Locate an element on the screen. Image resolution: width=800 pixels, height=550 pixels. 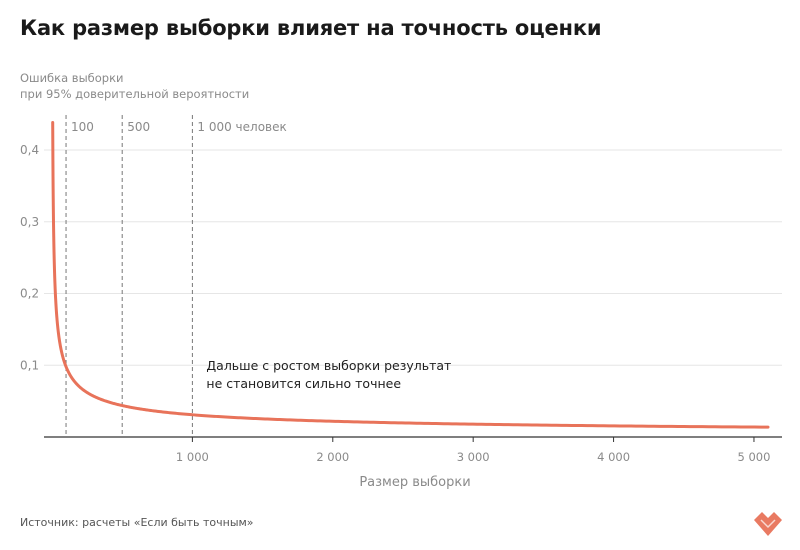
reference-line-label: 100 is located at coordinates (82, 127).